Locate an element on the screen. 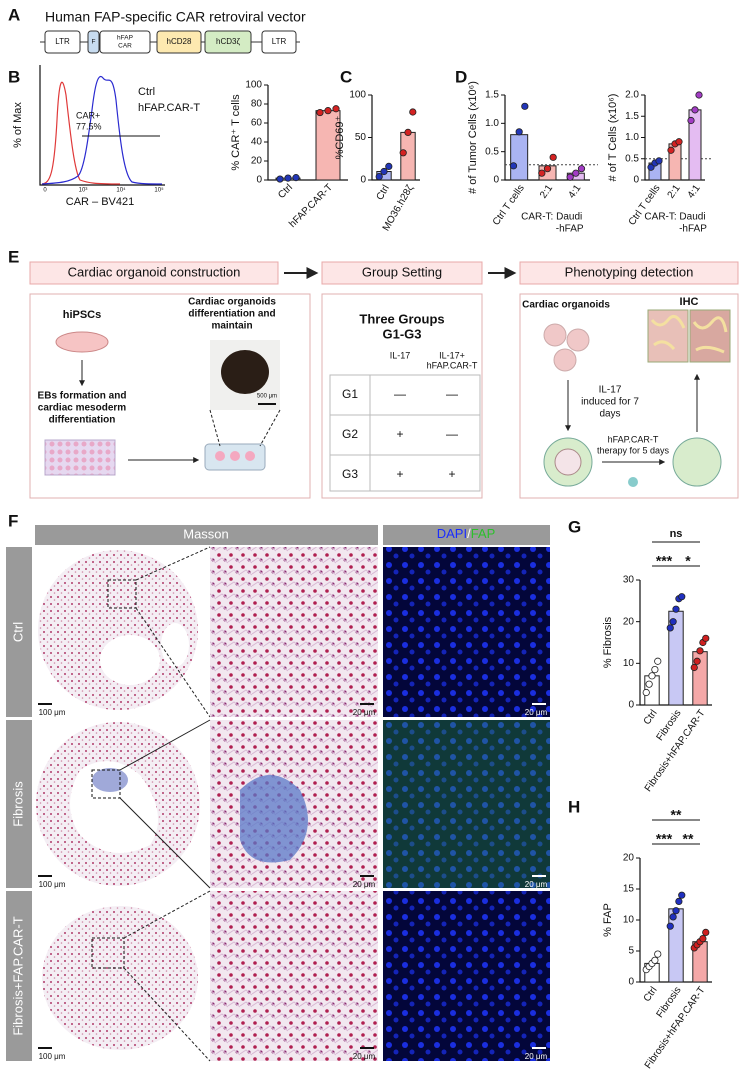 The width and height of the screenshot is (746, 1071). flow-curve-car is located at coordinates (102, 130).